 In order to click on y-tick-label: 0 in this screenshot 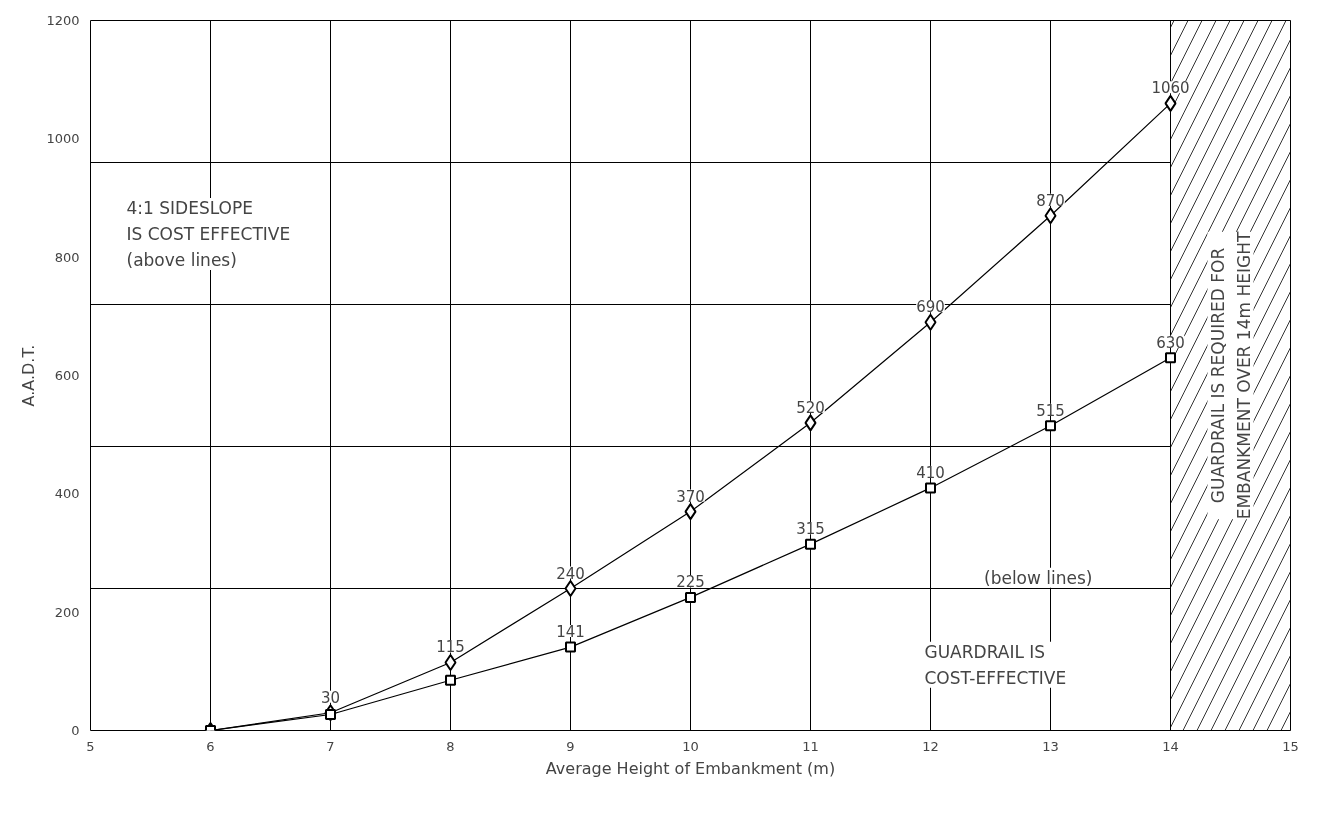, I will do `click(75, 730)`.